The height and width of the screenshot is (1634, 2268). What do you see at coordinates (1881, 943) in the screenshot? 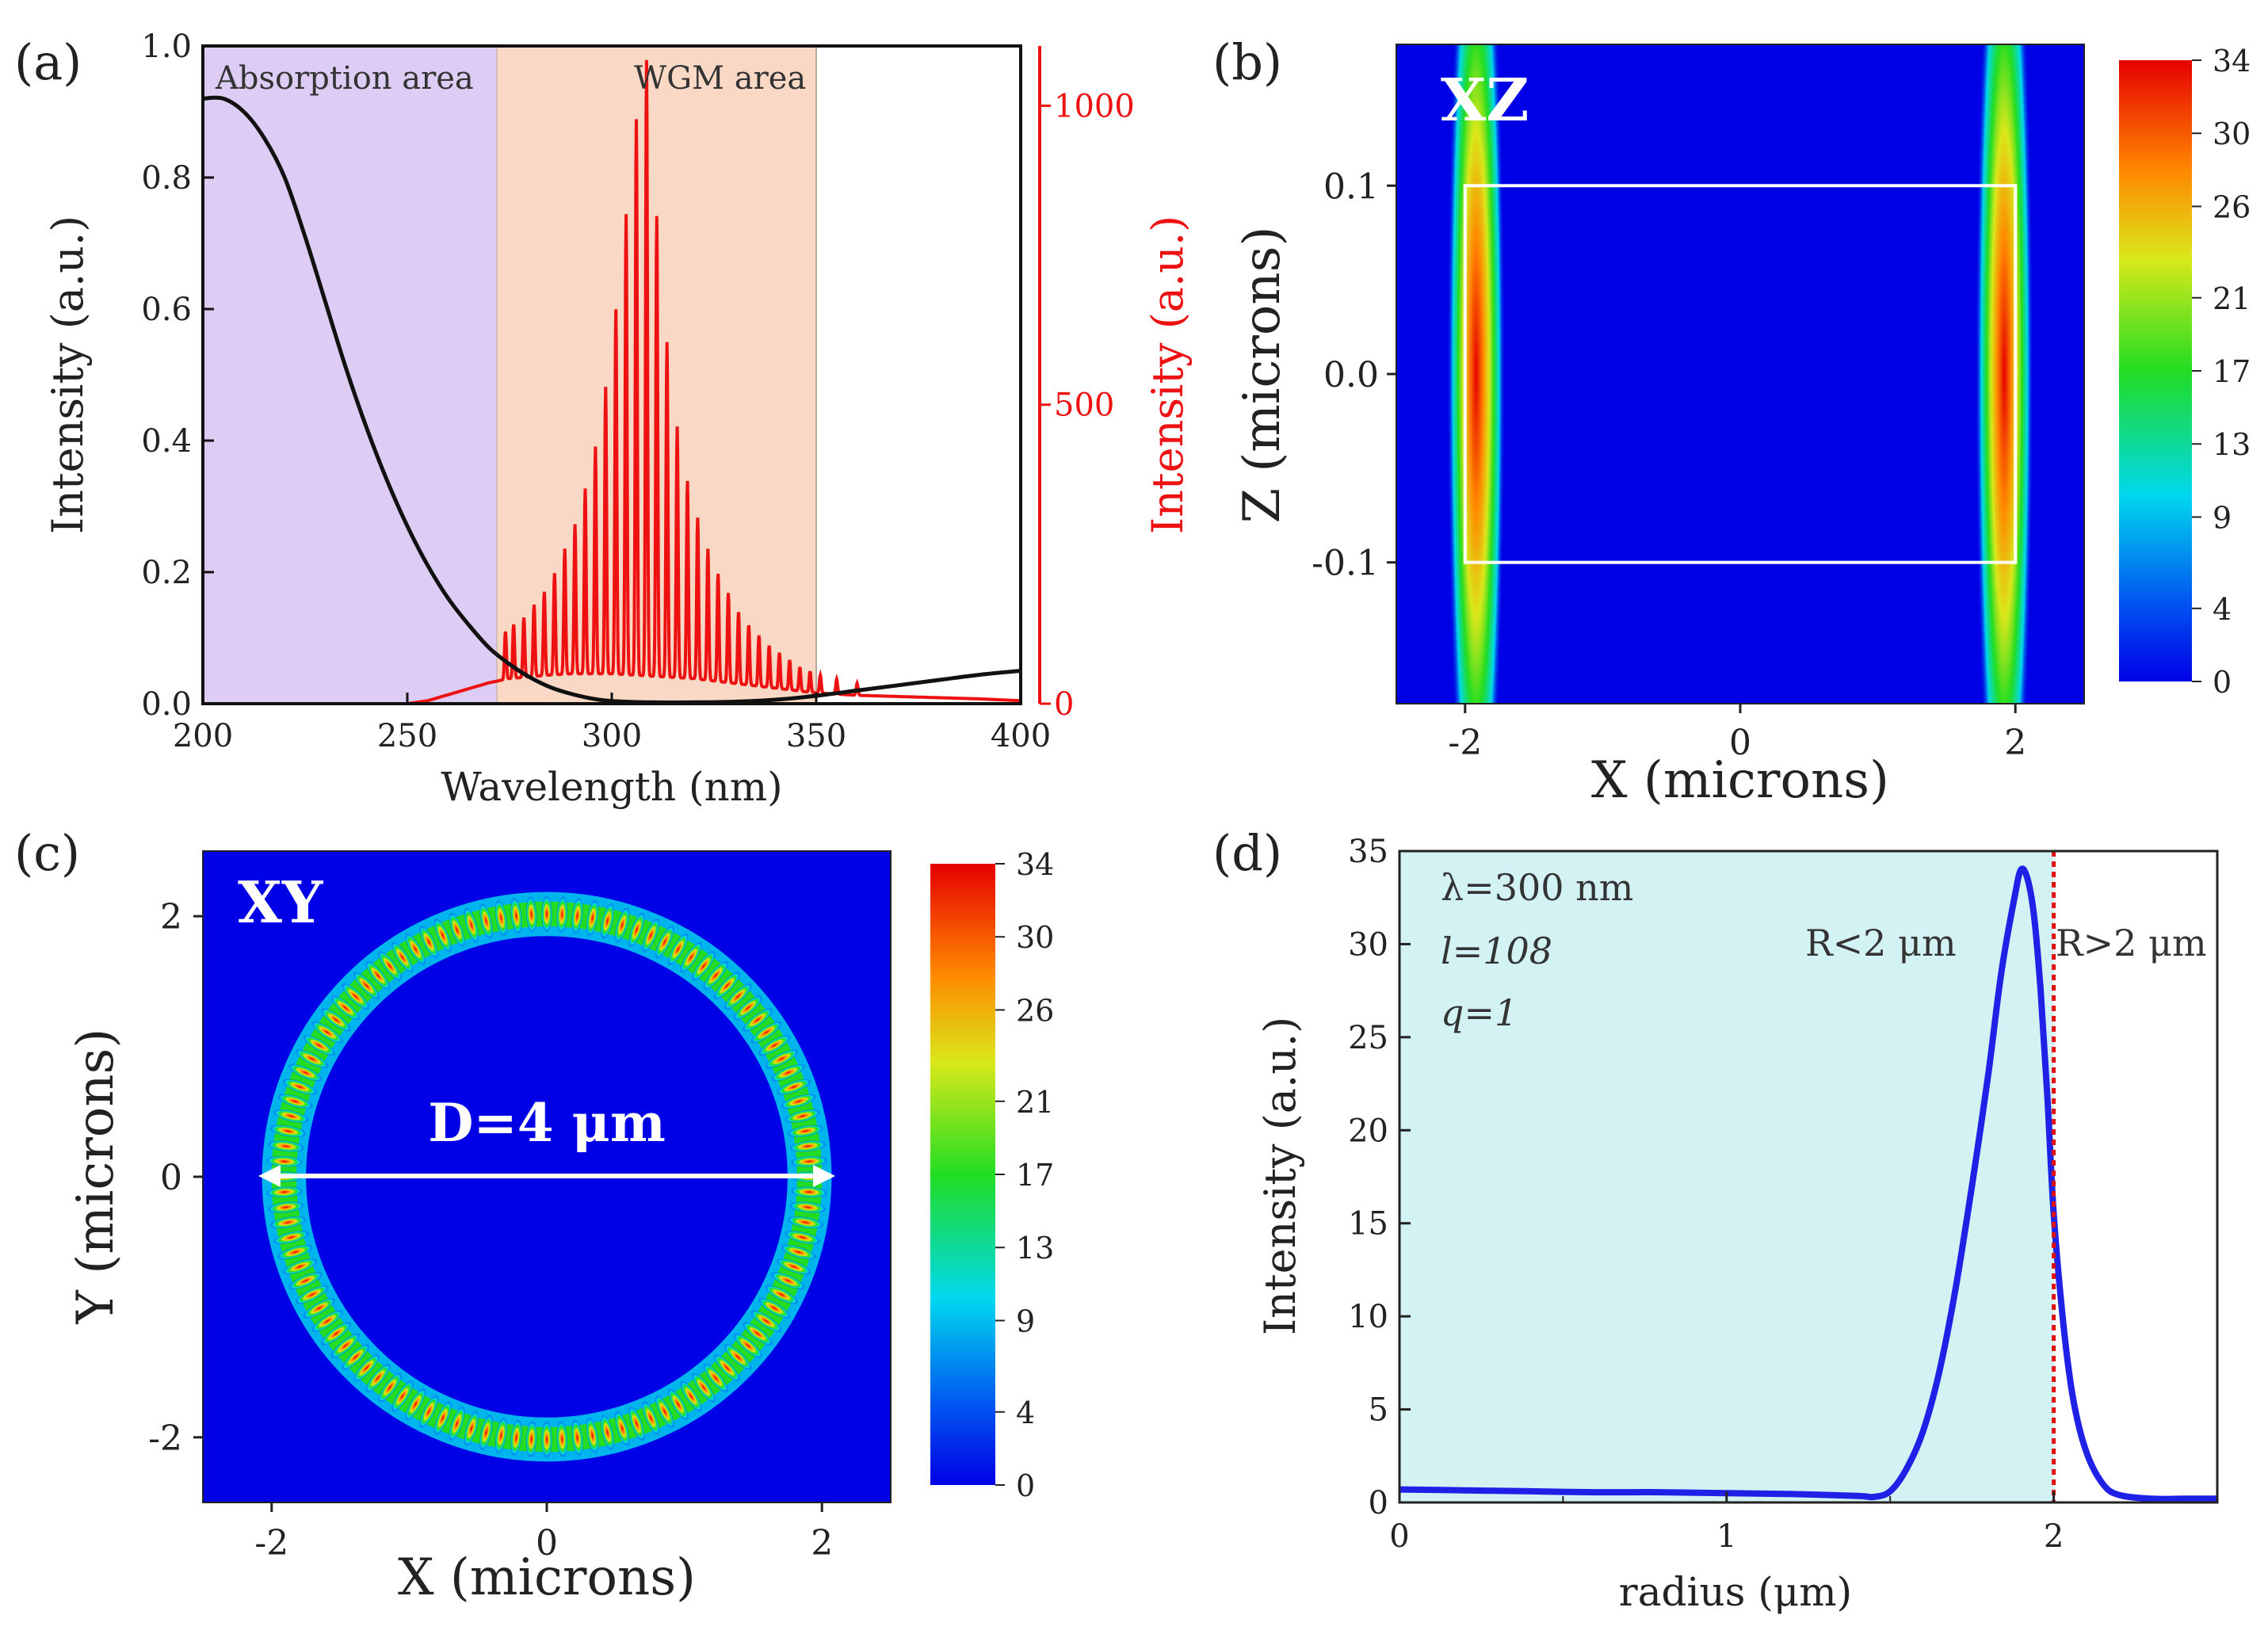
I see `d-annotation-inside: R<2 μm` at bounding box center [1881, 943].